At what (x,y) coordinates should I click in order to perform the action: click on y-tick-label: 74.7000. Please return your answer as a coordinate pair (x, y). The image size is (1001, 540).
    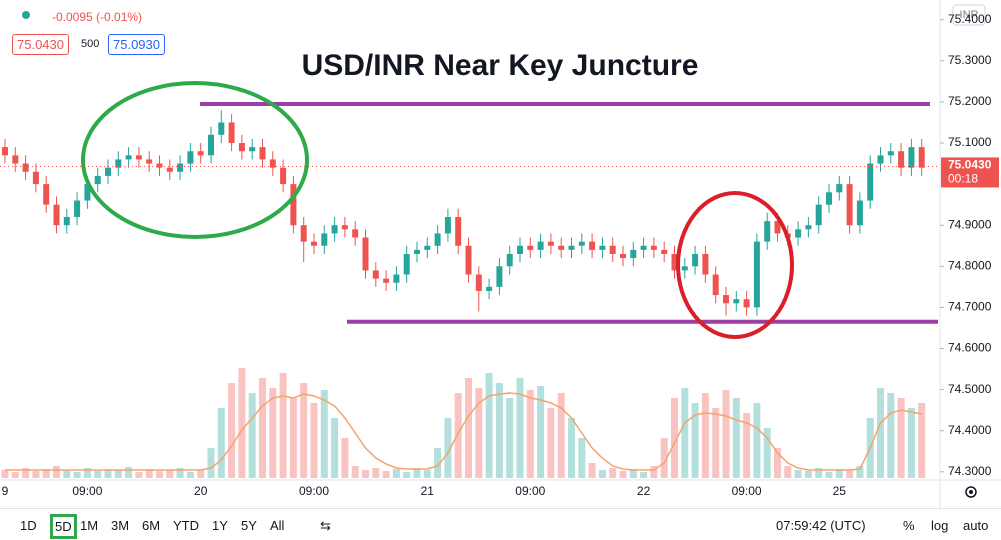
    Looking at the image, I should click on (970, 307).